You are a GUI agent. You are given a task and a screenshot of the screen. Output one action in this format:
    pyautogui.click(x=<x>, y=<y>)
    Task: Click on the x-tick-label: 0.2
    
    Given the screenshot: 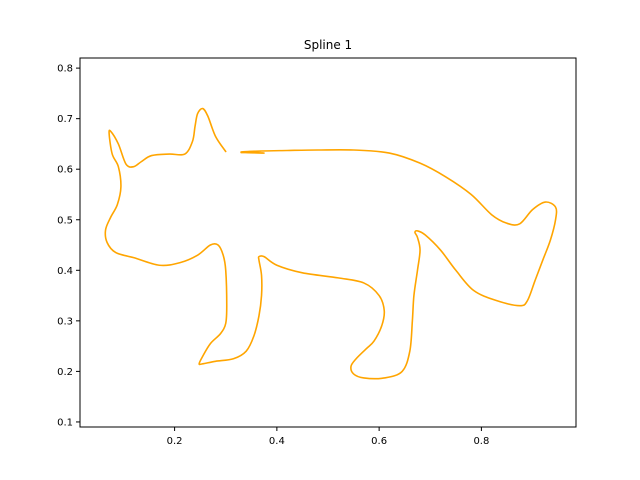 What is the action you would take?
    pyautogui.click(x=175, y=441)
    